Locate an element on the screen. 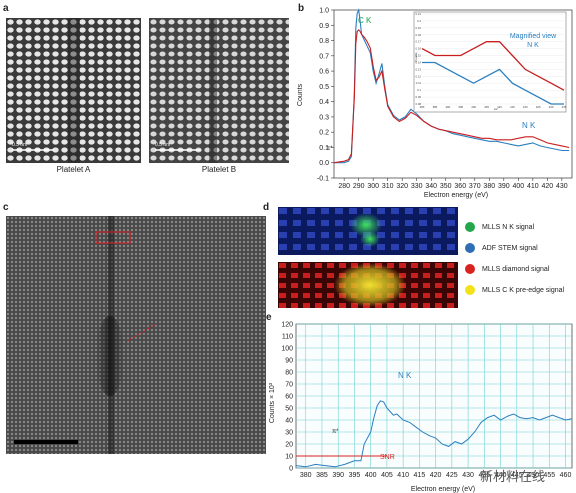 Image resolution: width=576 pixels, height=493 pixels. platelet-b-image: 0.5 nm is located at coordinates (219, 90).